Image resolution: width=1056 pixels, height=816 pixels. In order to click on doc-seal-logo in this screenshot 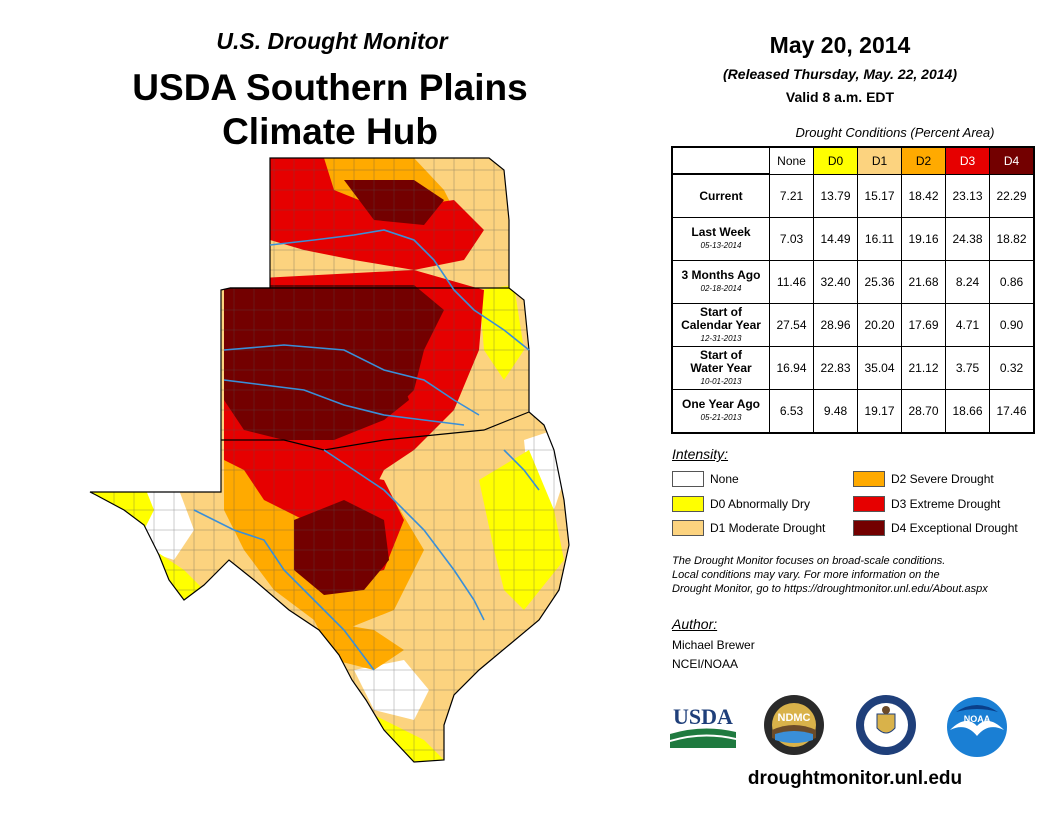, I will do `click(886, 725)`.